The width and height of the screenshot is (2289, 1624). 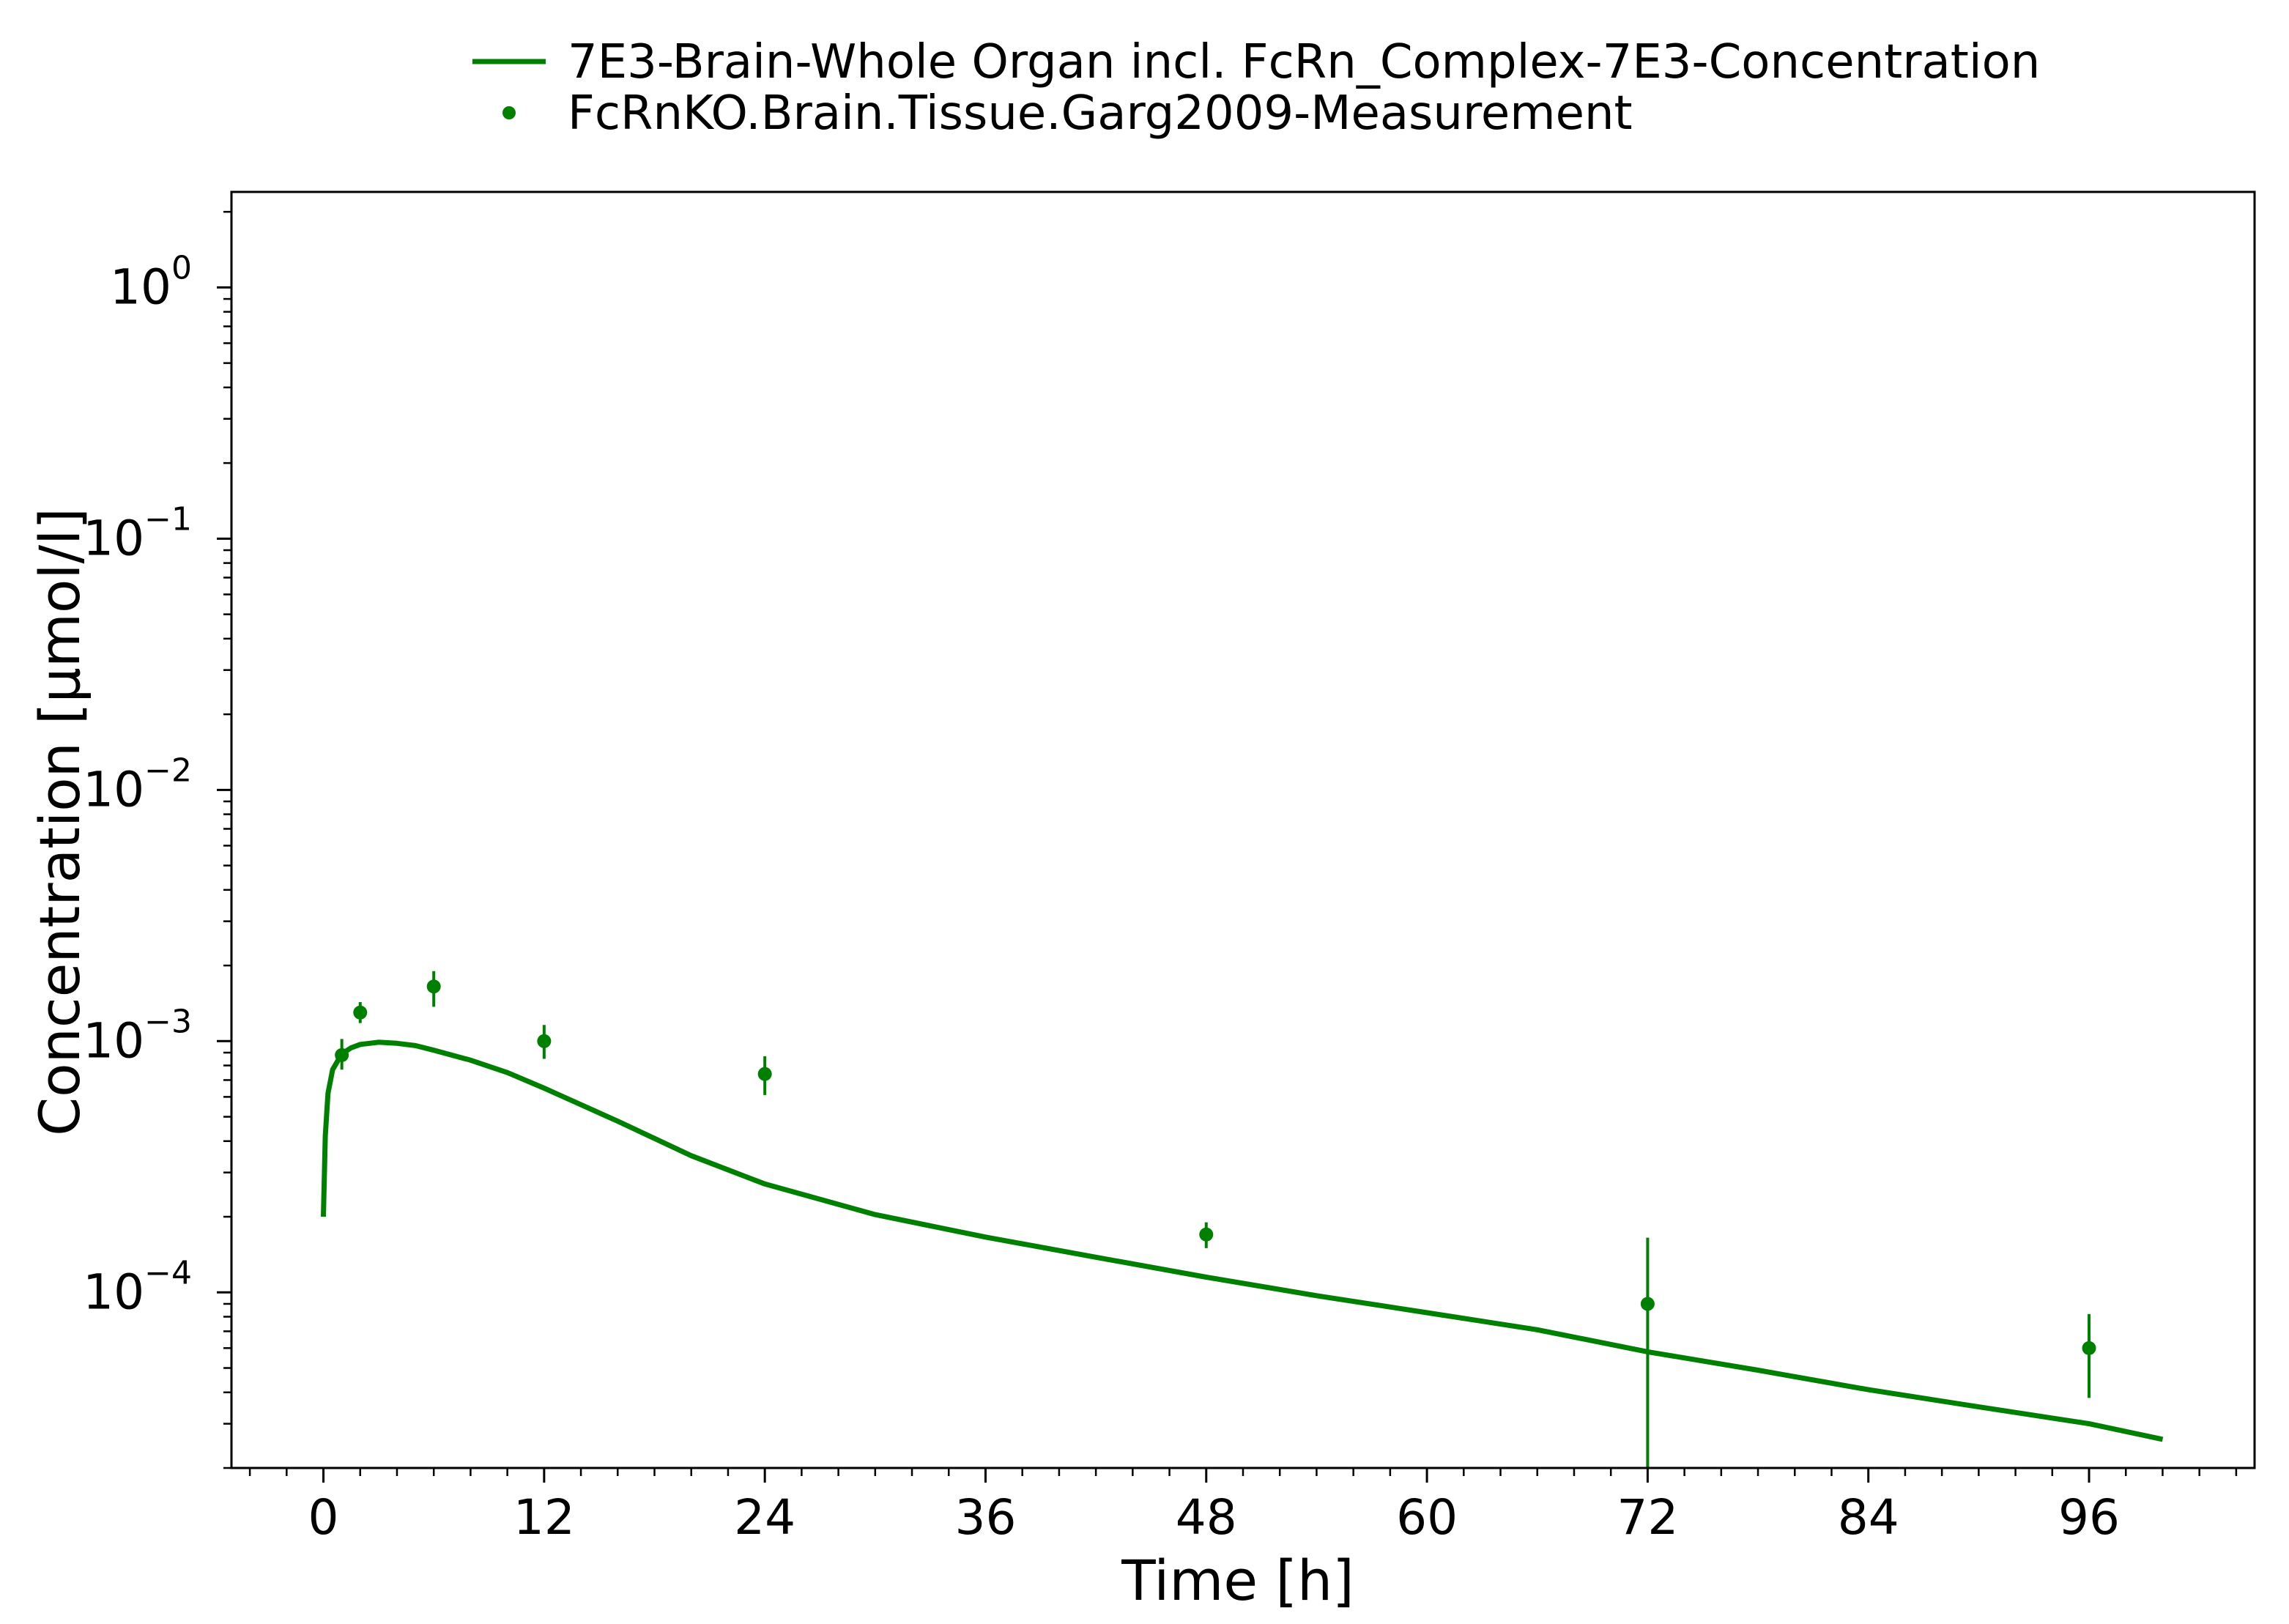 I want to click on x-tick-label: 12, so click(x=544, y=1517).